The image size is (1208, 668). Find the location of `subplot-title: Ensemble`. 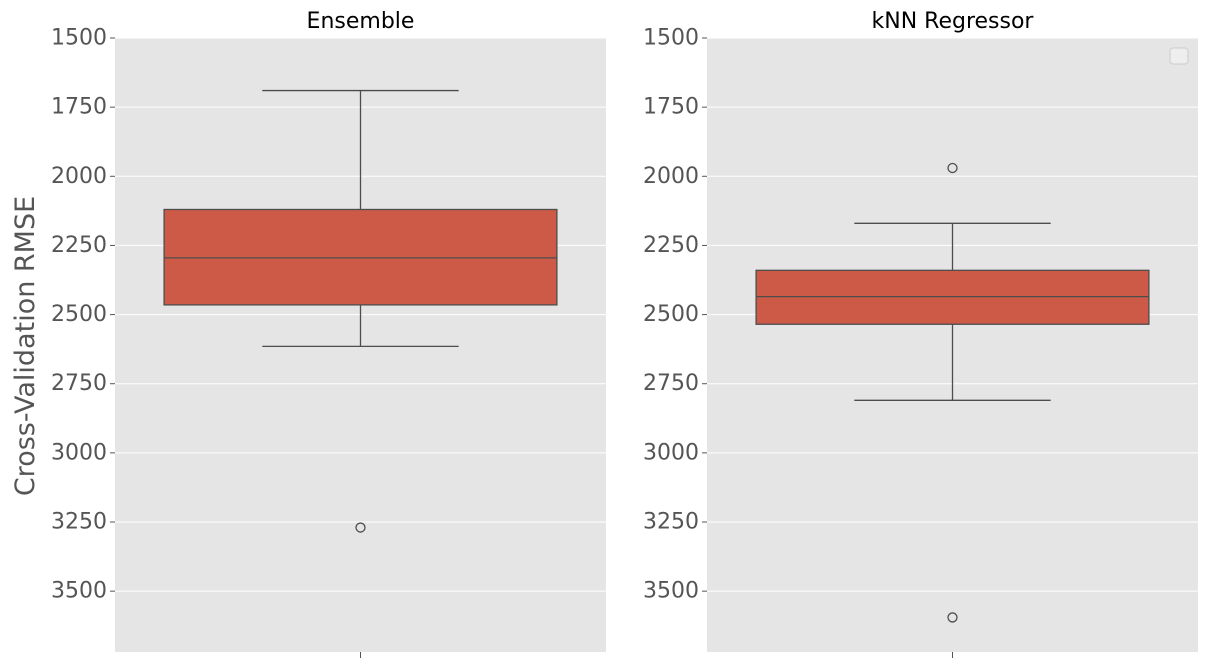

subplot-title: Ensemble is located at coordinates (361, 21).